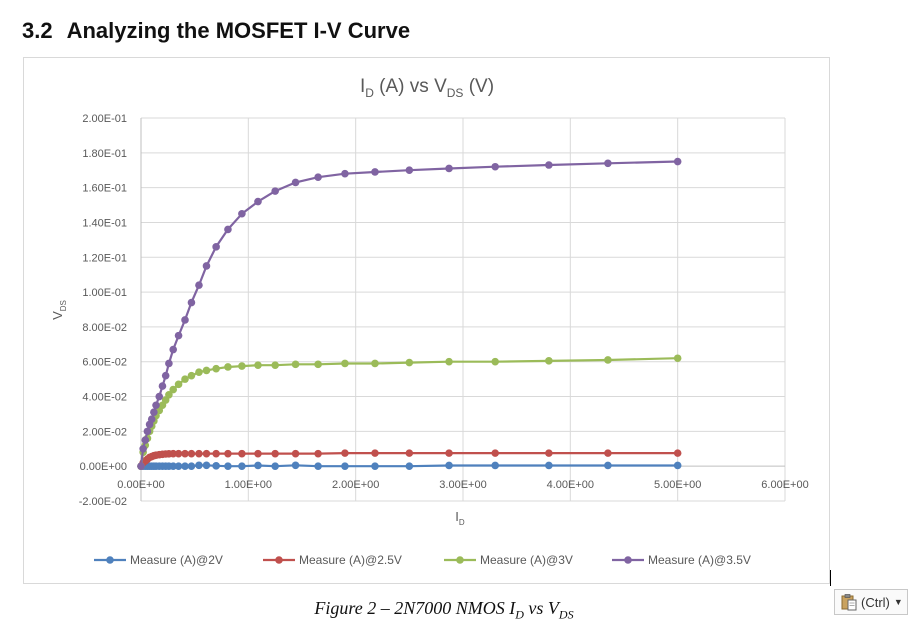 The image size is (912, 643). What do you see at coordinates (104, 154) in the screenshot?
I see `y-tick-label: 1.80E-01` at bounding box center [104, 154].